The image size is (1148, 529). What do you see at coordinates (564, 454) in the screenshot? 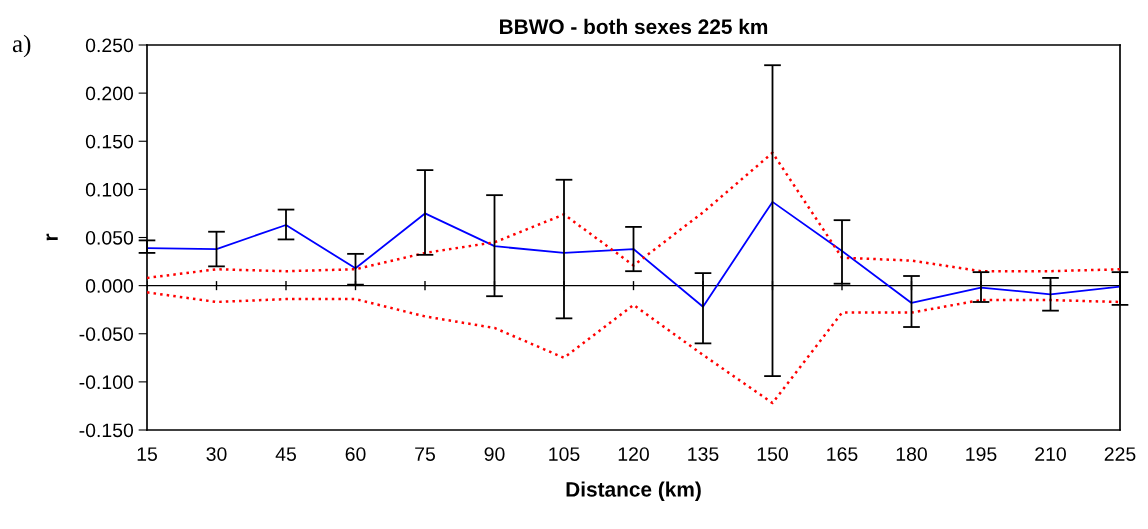
I see `x-tick-label: 105` at bounding box center [564, 454].